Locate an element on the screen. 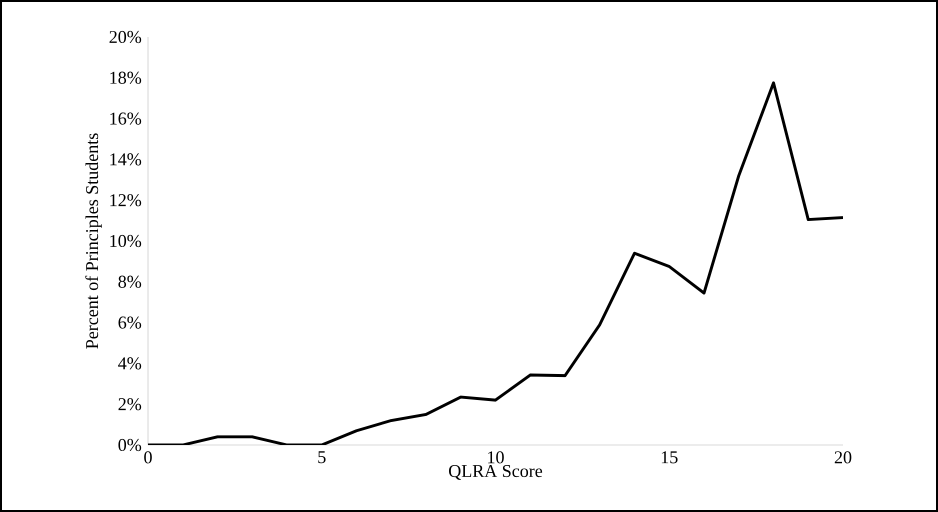 This screenshot has height=512, width=938. y-tick-label: 20% is located at coordinates (126, 37).